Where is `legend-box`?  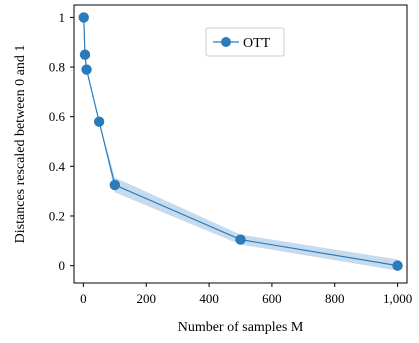 legend-box is located at coordinates (245, 42).